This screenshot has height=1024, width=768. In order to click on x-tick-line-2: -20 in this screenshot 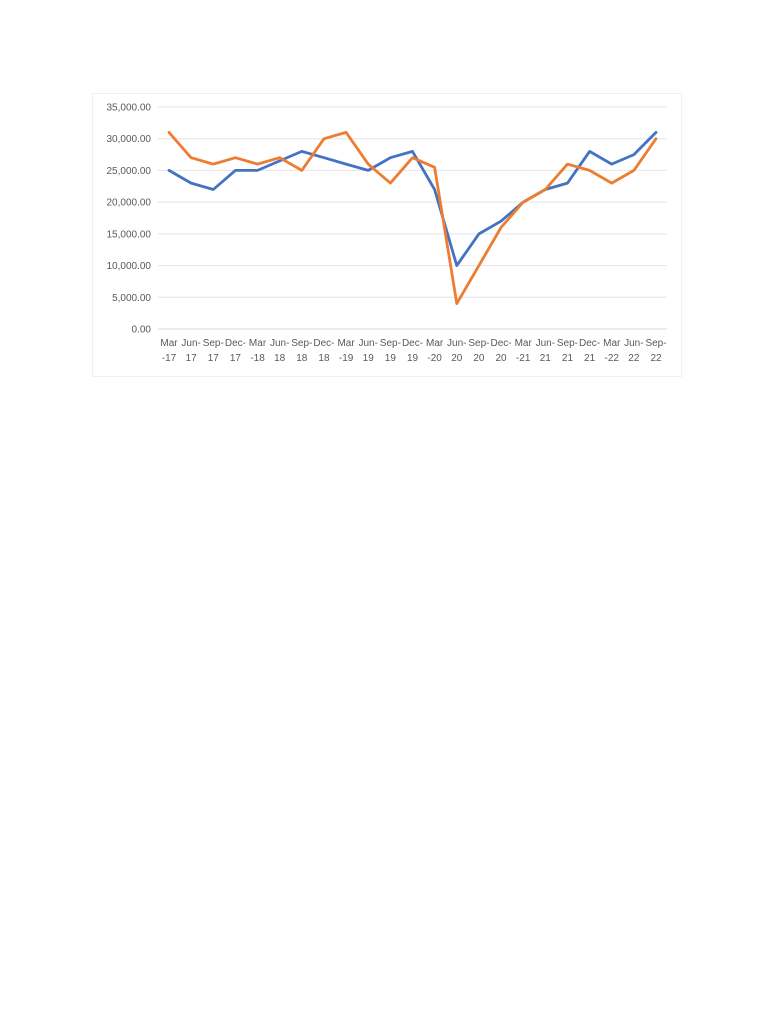, I will do `click(434, 358)`.